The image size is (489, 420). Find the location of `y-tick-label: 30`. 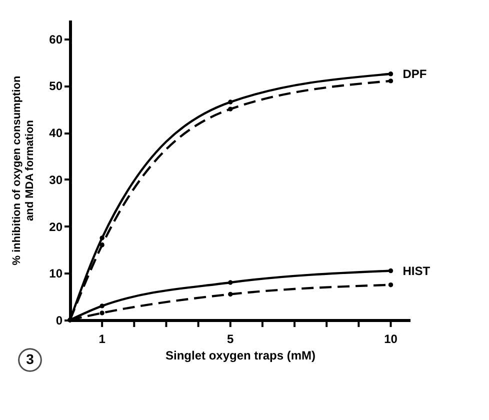

y-tick-label: 30 is located at coordinates (56, 179).